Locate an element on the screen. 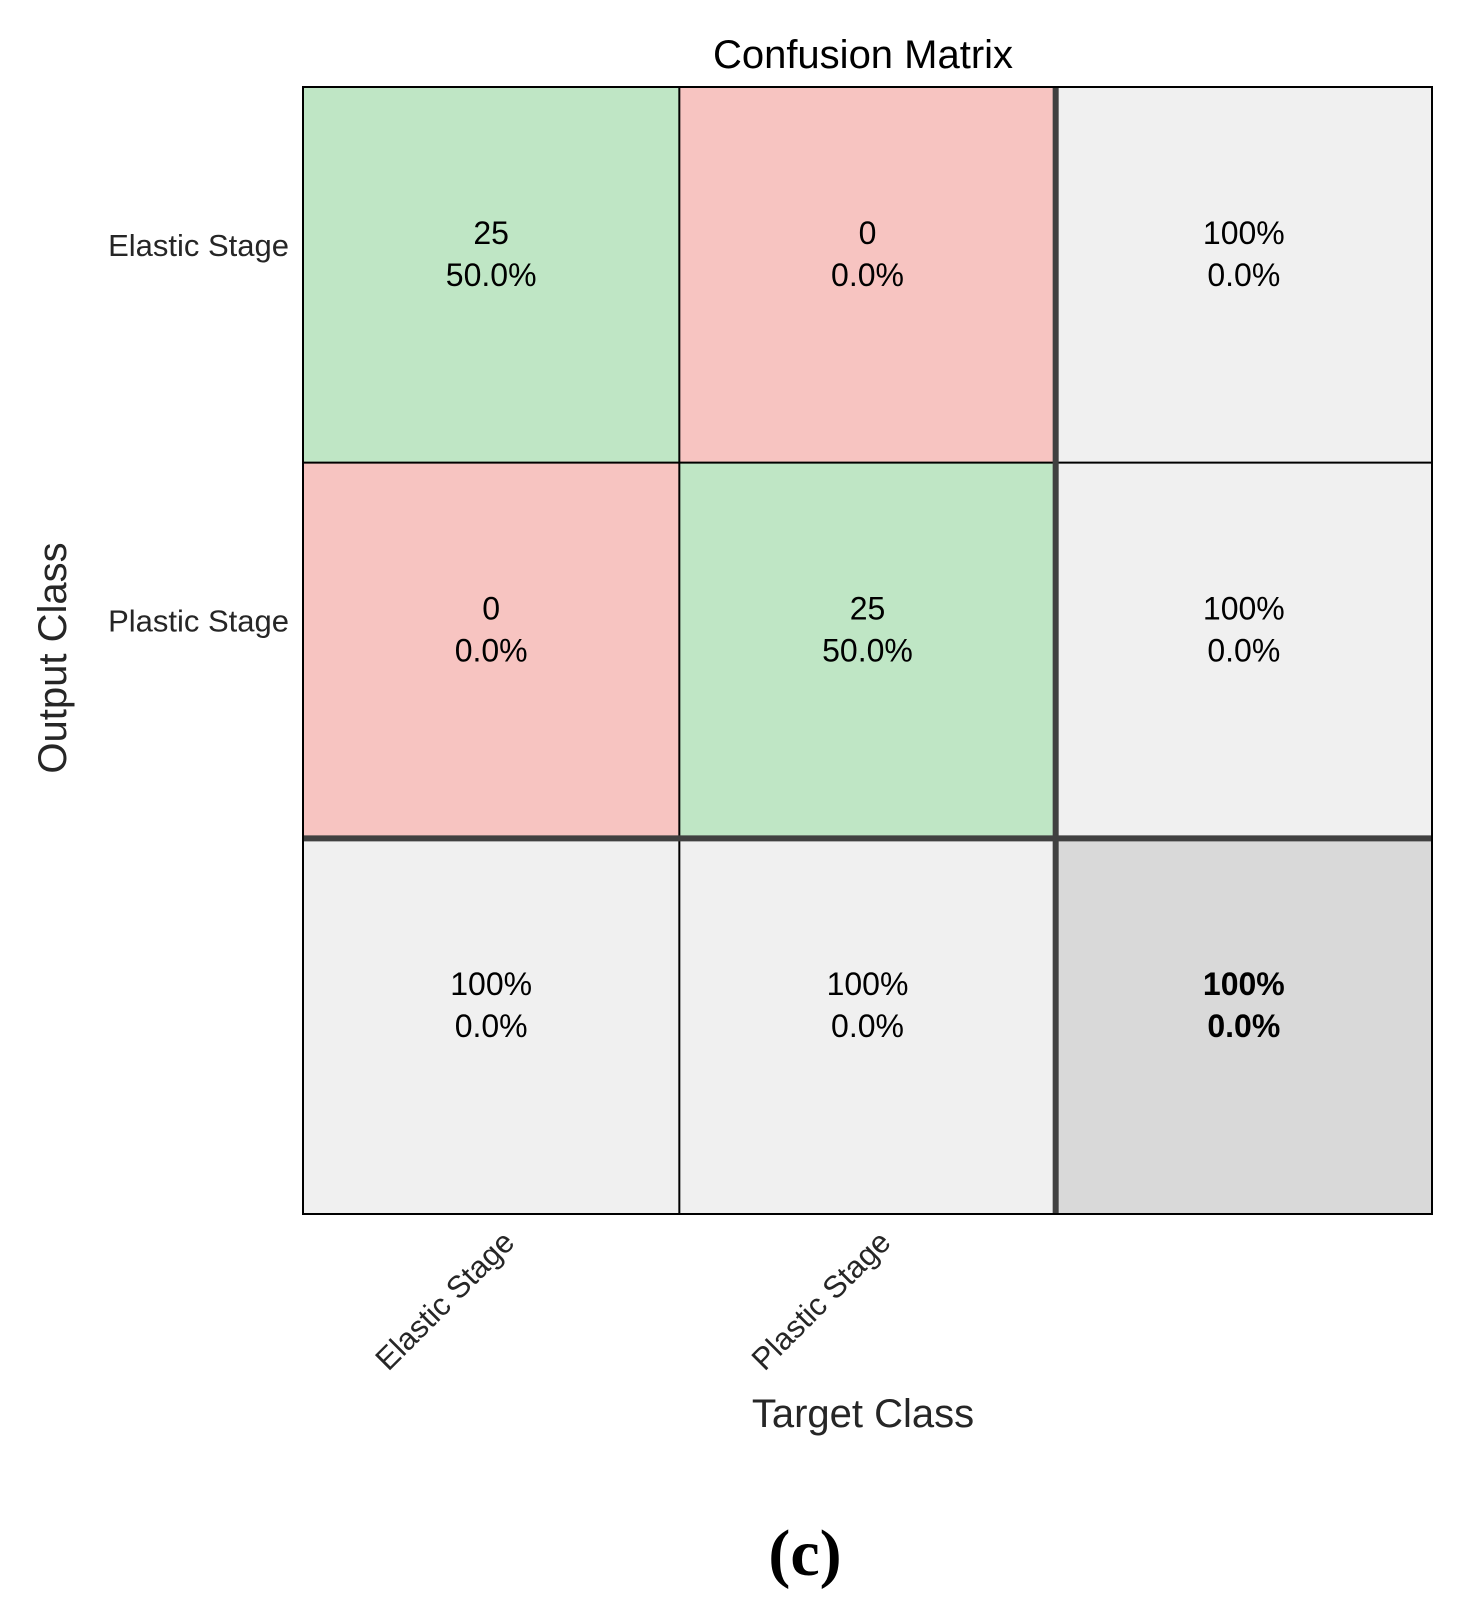 The height and width of the screenshot is (1611, 1479). row-summary-1-incorrect: 0.0% is located at coordinates (1243, 651).